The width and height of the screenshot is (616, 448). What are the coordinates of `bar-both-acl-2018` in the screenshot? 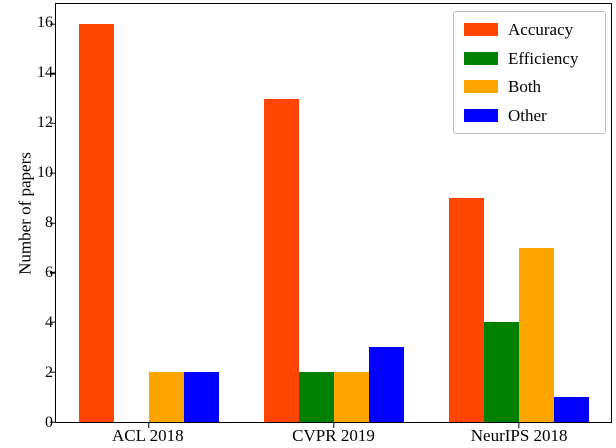 It's located at (166, 397).